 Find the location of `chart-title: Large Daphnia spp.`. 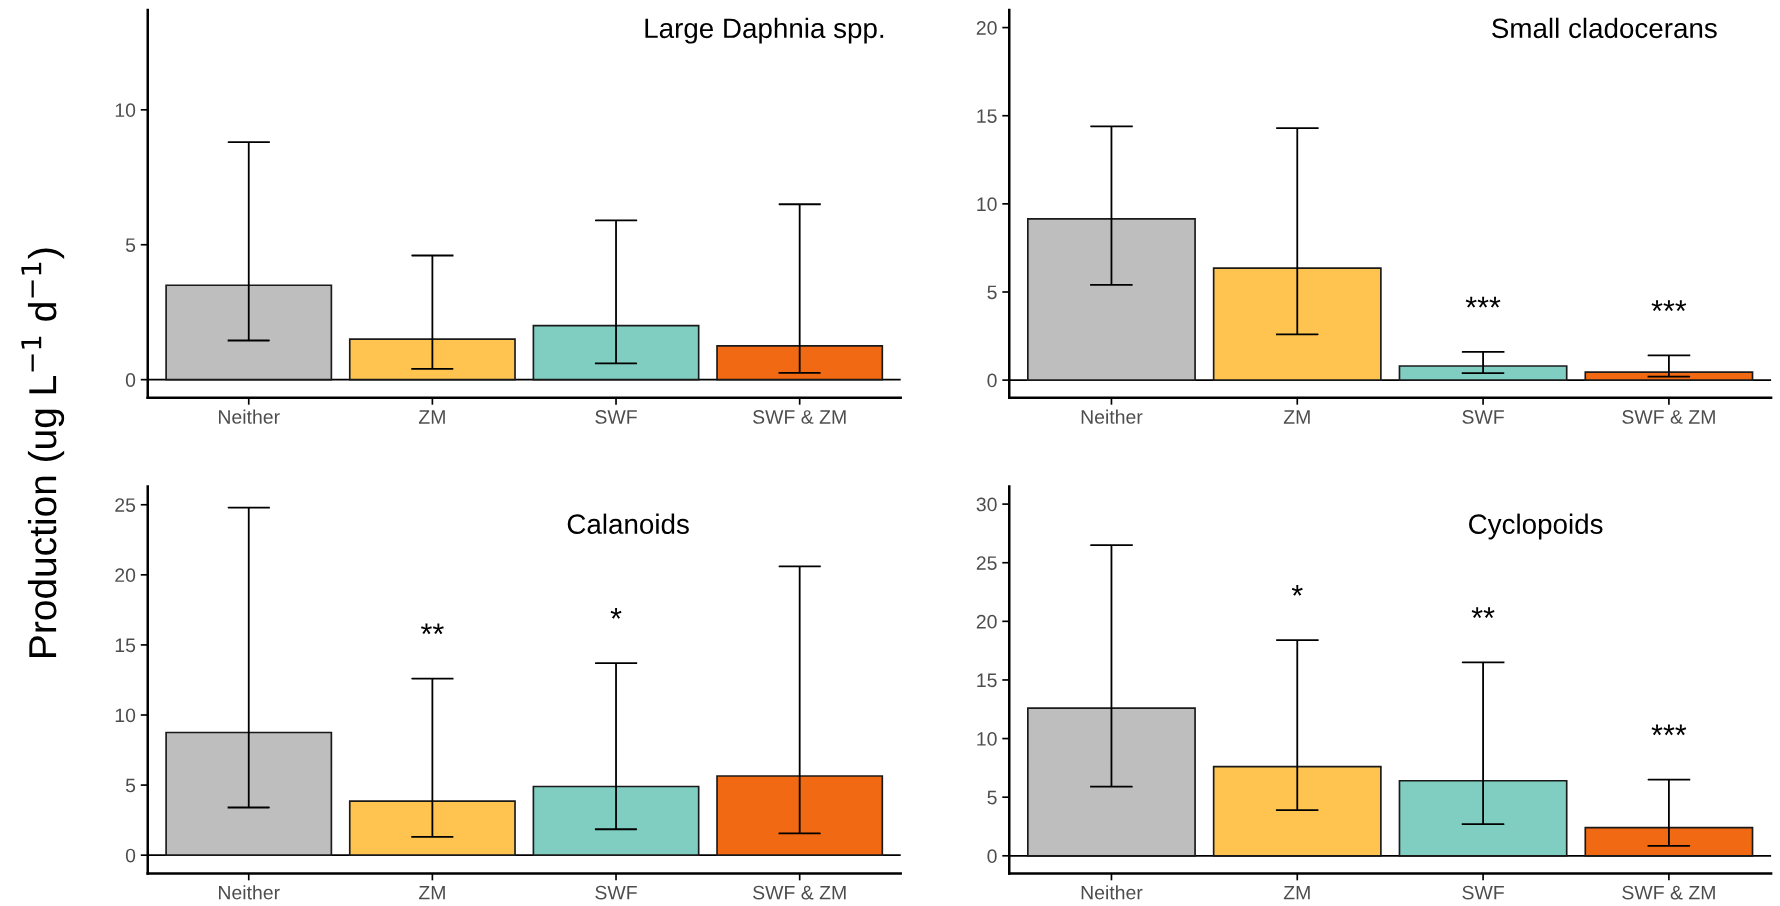

chart-title: Large Daphnia spp. is located at coordinates (764, 30).